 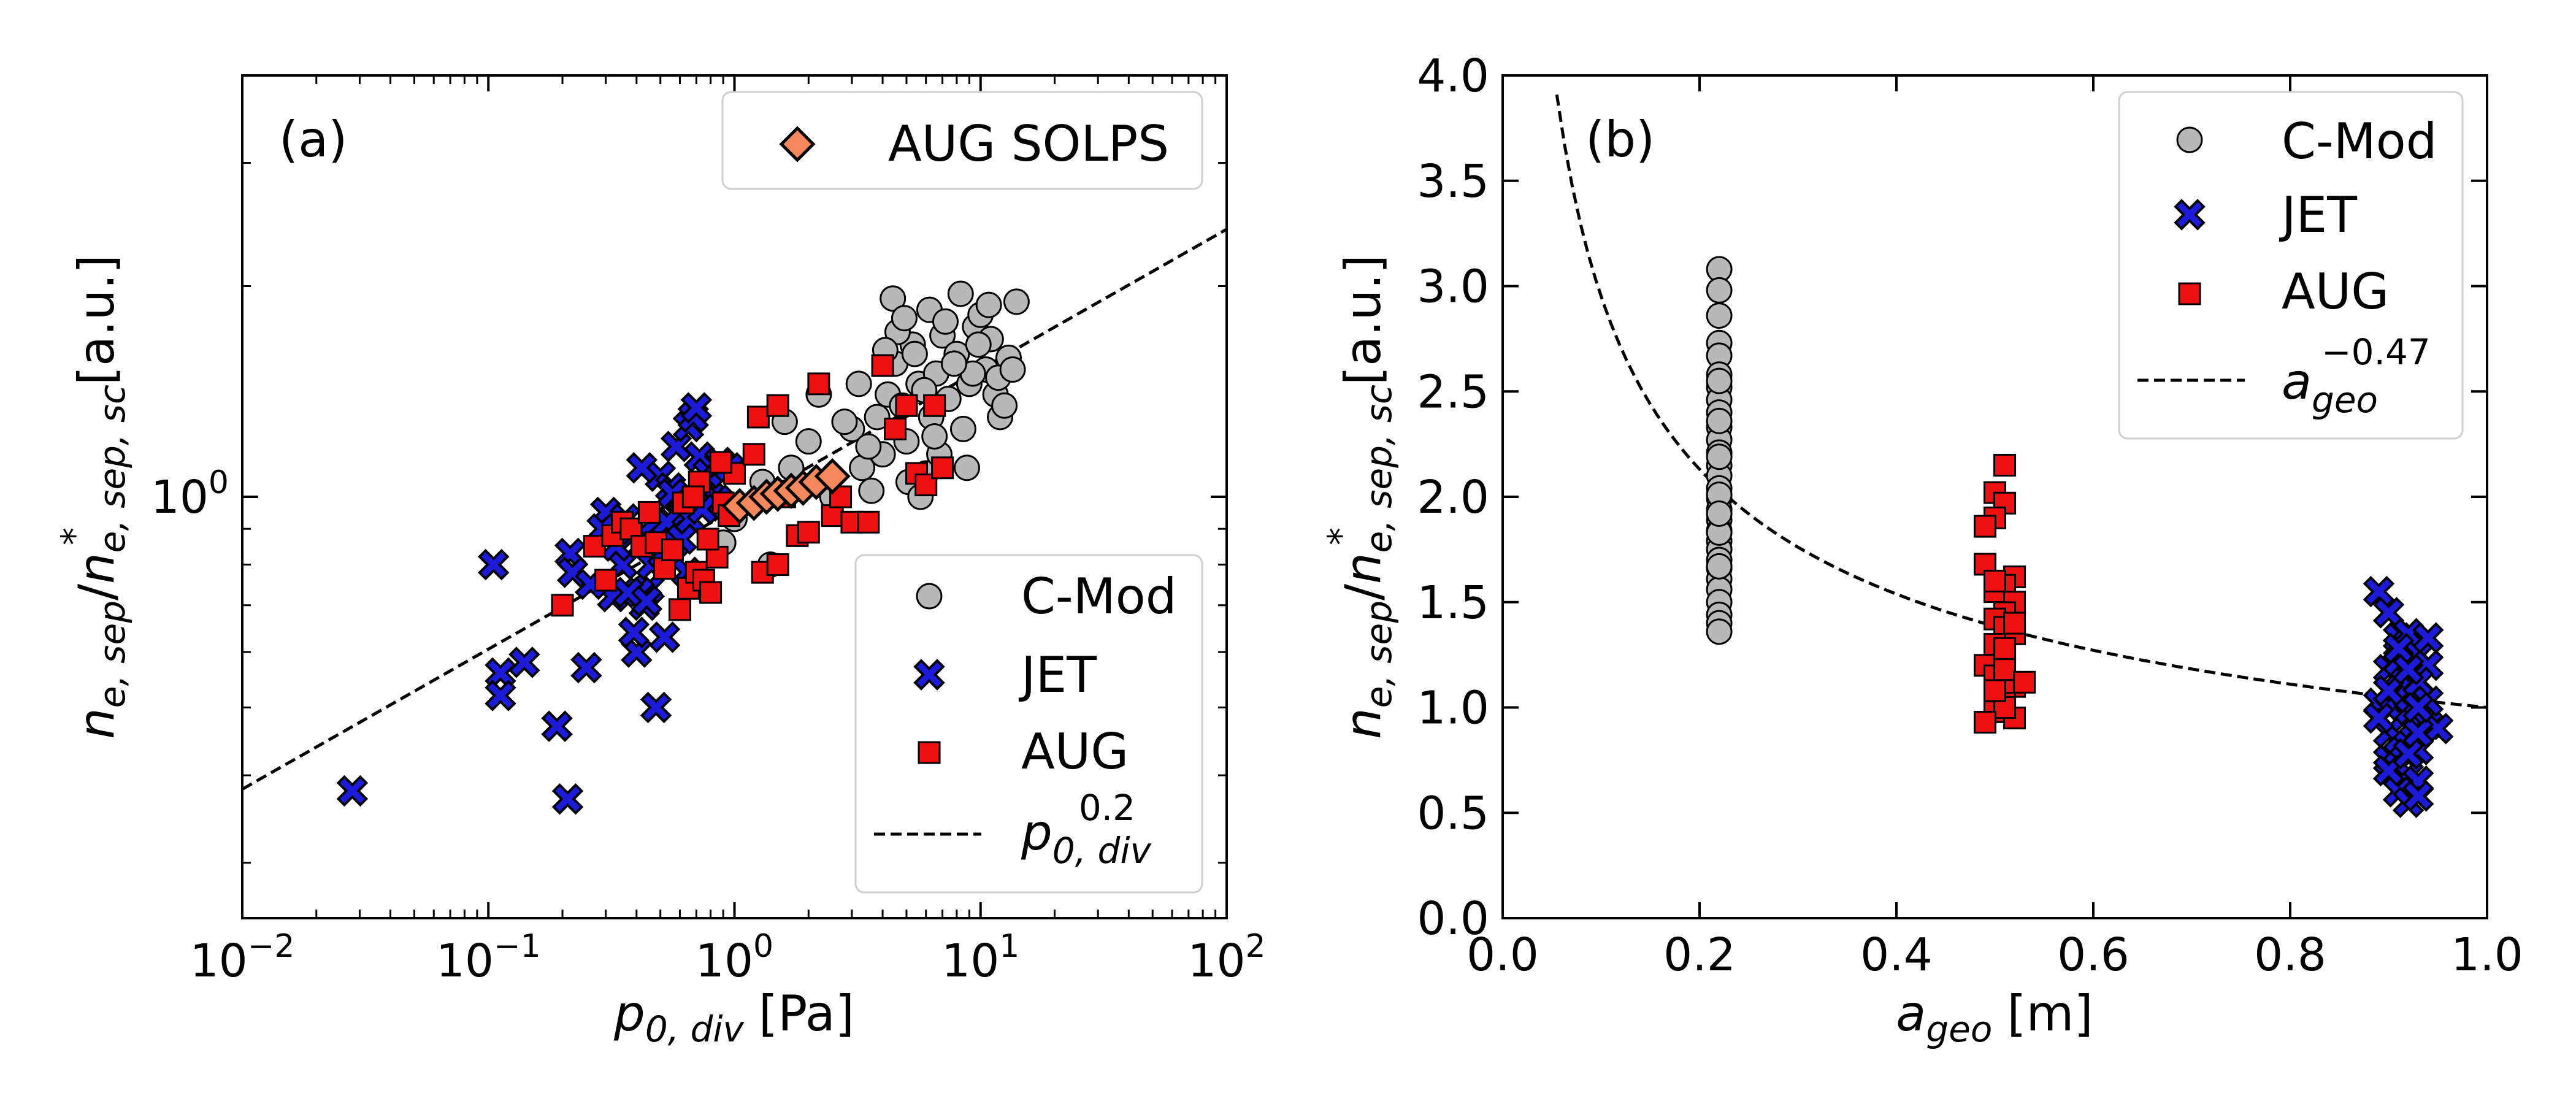 I want to click on y-label-a-slash: /, so click(x=96, y=592).